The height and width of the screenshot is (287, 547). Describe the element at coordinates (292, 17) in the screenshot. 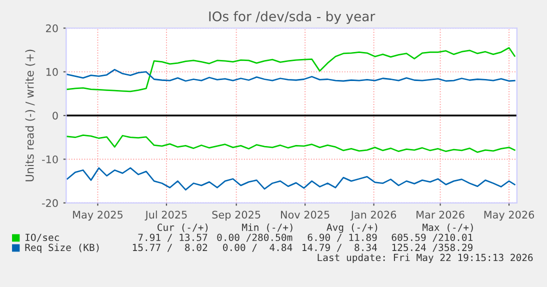

I see `chart-title: IOs for /dev/sda - by year` at that location.